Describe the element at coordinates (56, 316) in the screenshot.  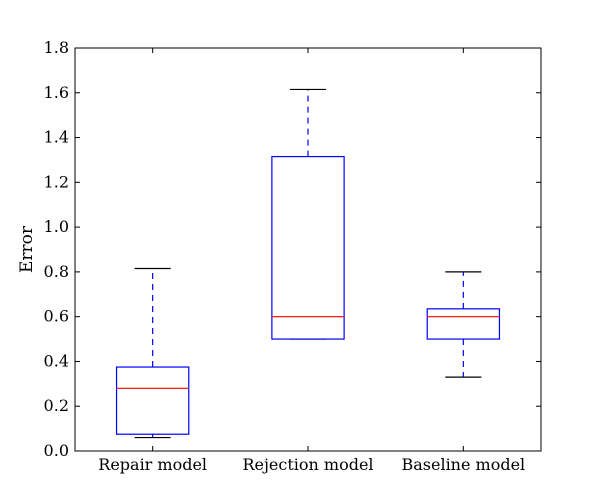
I see `y-tick-label: 0.6` at that location.